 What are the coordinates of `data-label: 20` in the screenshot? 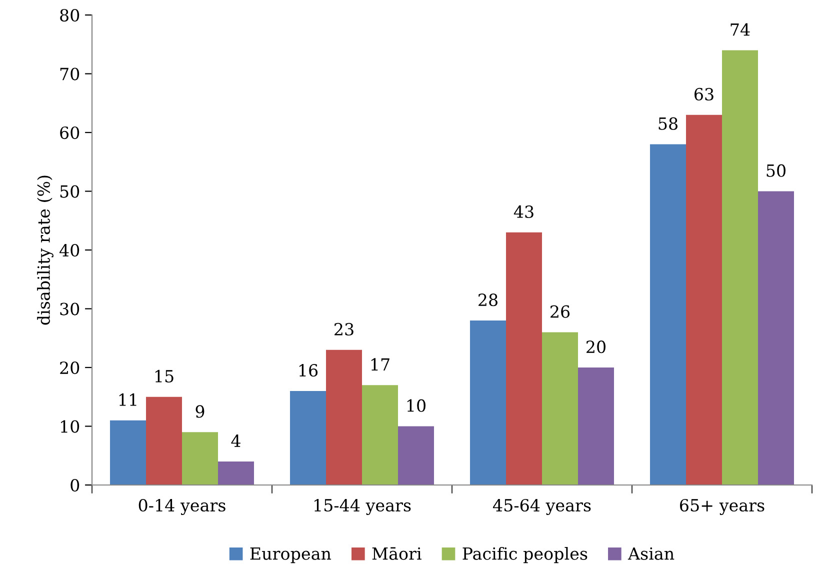 It's located at (596, 347).